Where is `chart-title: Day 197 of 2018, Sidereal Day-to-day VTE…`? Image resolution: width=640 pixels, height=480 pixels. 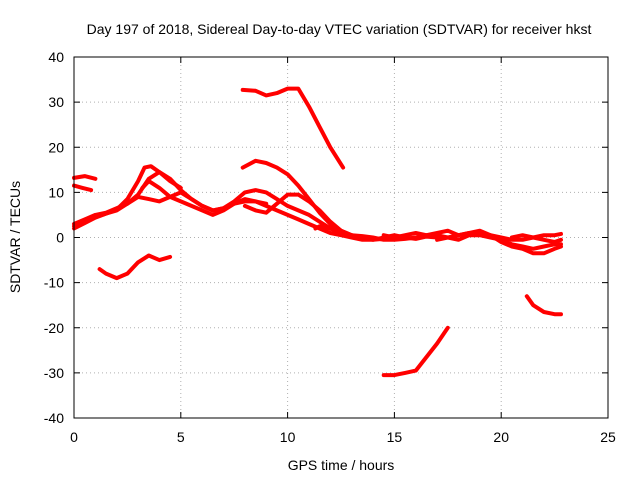 chart-title: Day 197 of 2018, Sidereal Day-to-day VTE… is located at coordinates (339, 29).